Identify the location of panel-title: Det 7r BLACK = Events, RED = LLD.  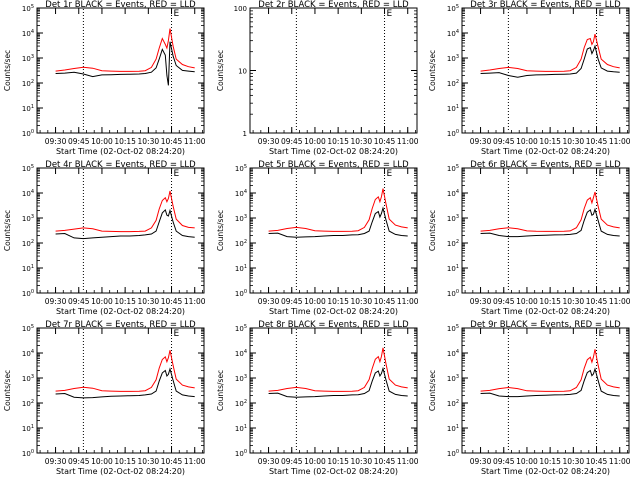
(120, 325).